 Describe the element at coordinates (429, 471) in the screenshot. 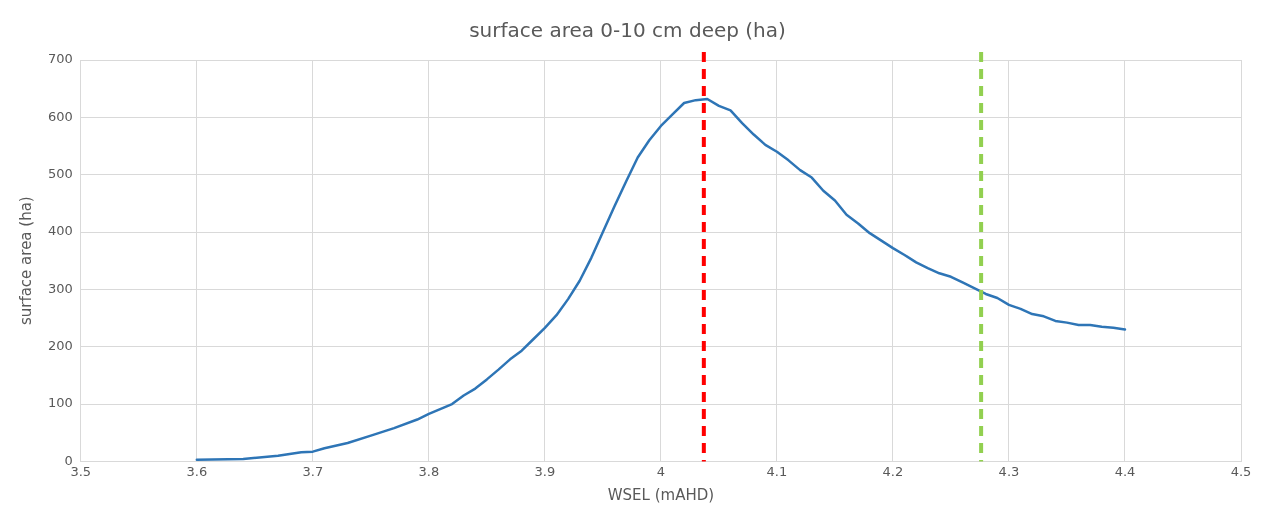

I see `x-tick-label: 3.8` at that location.